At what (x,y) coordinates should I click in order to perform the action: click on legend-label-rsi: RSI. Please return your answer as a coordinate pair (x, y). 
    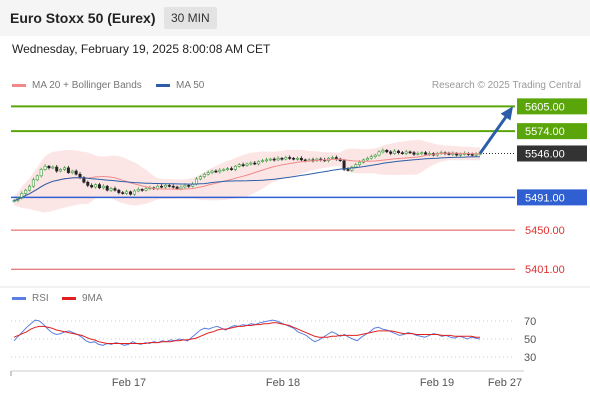
    Looking at the image, I should click on (40, 298).